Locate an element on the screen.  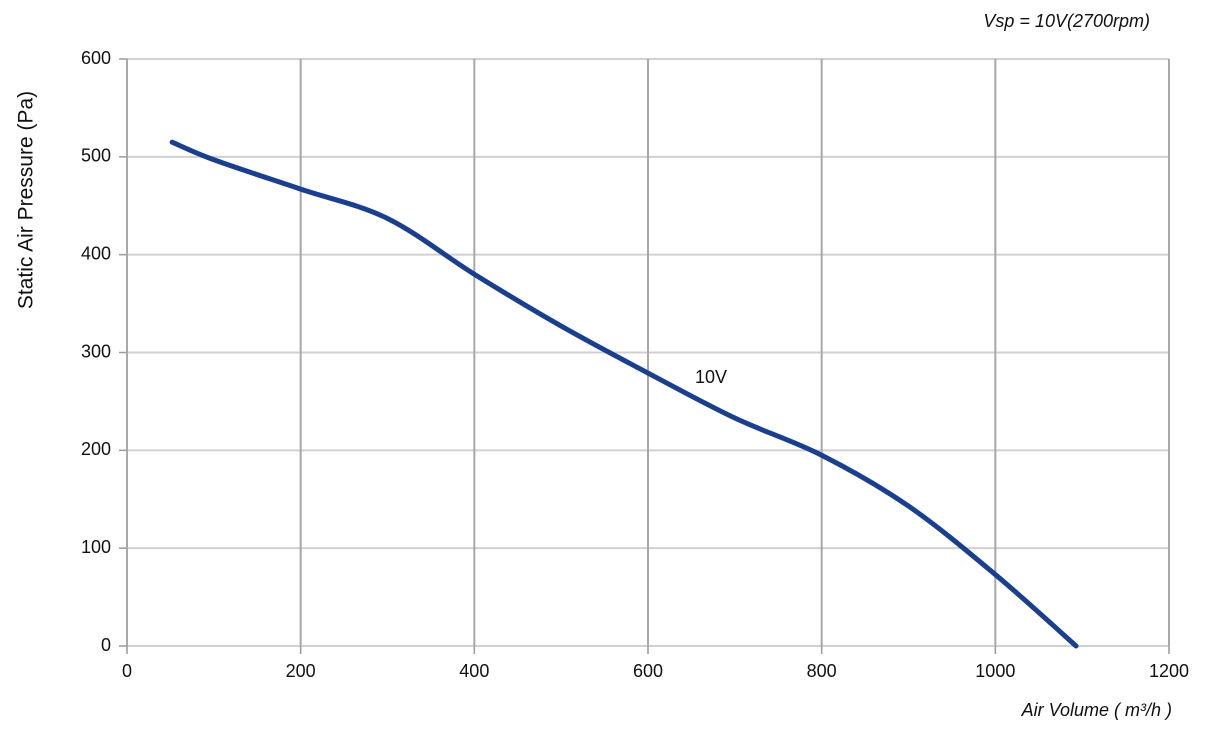
series-label: 10V is located at coordinates (711, 377).